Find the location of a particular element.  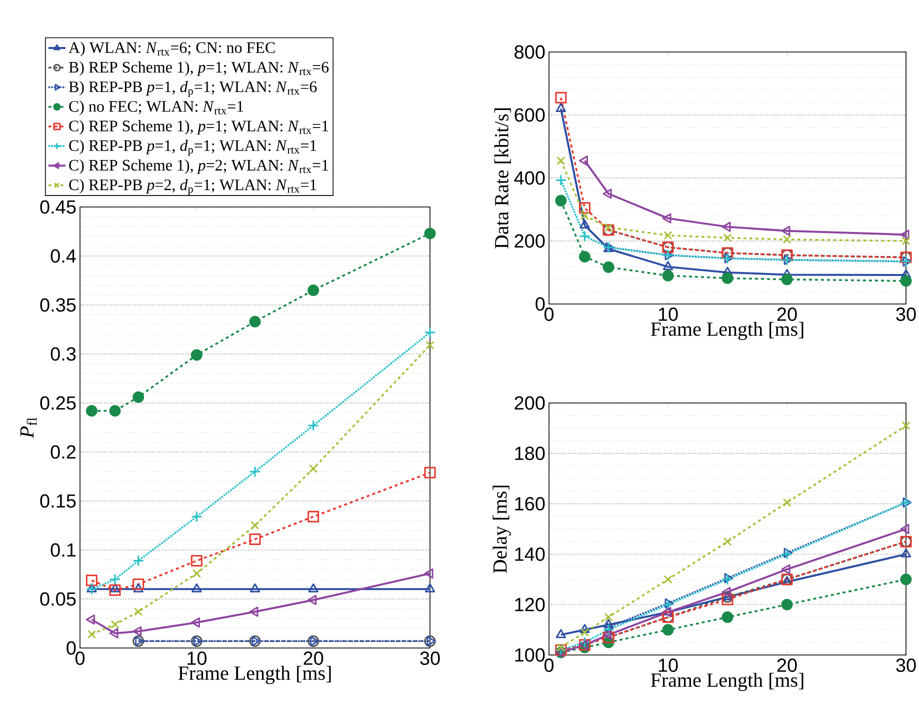

y-axis-title: P$_{fl}$ is located at coordinates (28, 428).